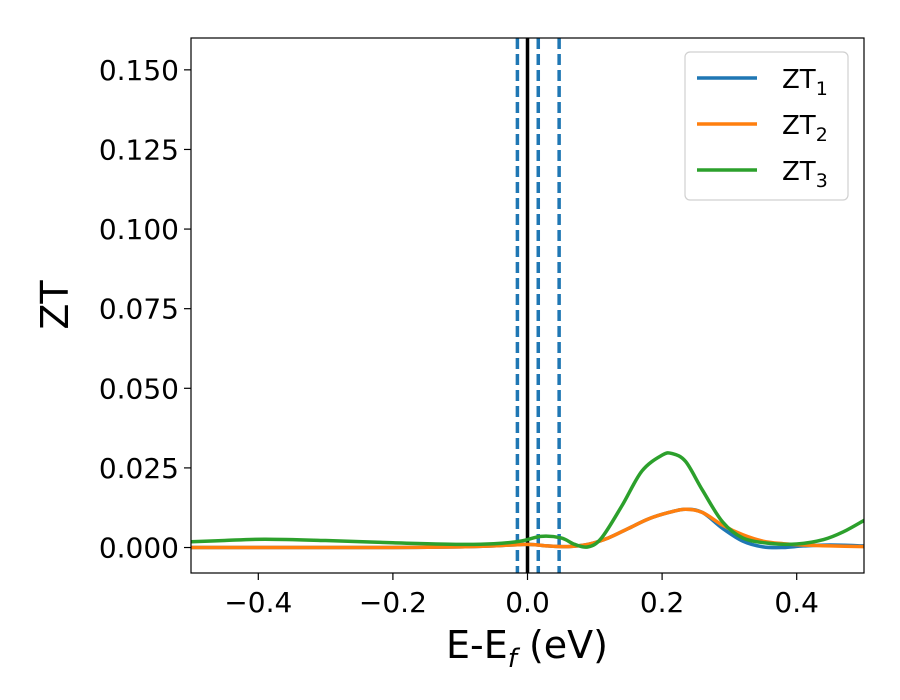 The image size is (900, 700). Describe the element at coordinates (139, 468) in the screenshot. I see `y-tick-label: 0.025` at that location.